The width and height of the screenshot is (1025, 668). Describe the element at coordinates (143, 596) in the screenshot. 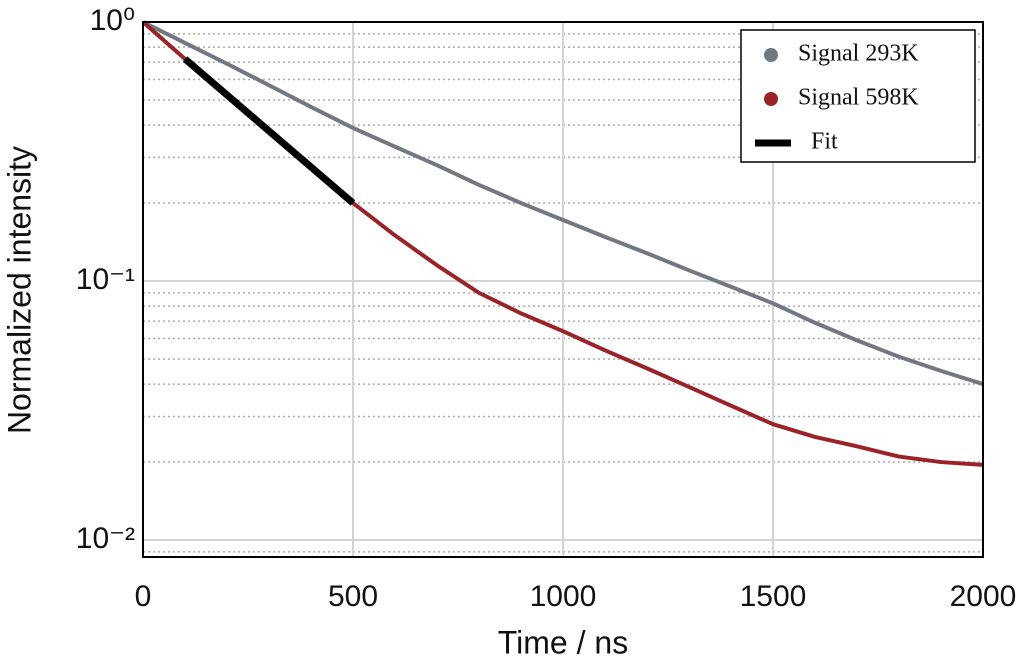

I see `x-tick-label: 0` at that location.